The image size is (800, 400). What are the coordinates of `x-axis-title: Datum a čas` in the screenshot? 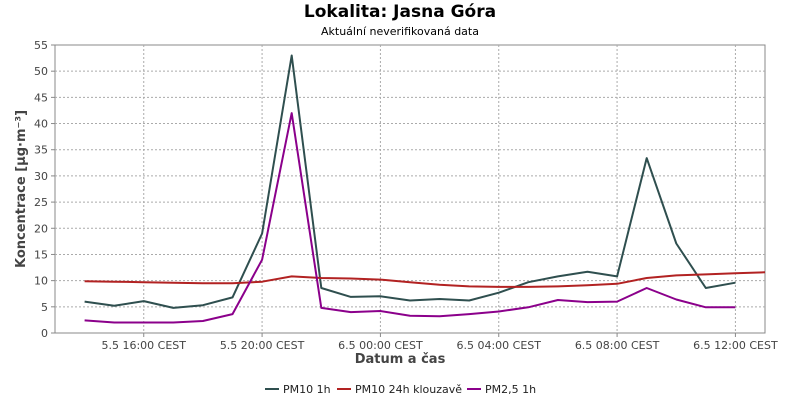 It's located at (400, 359).